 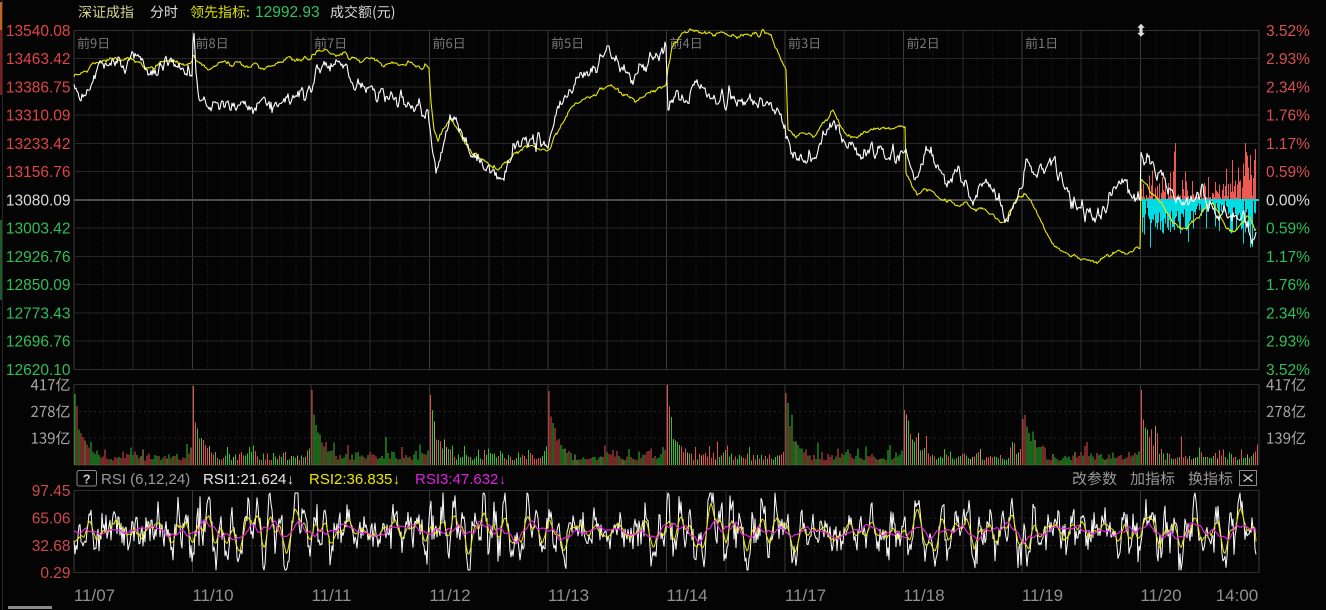 I want to click on svg-text: 11/10, so click(x=212, y=595).